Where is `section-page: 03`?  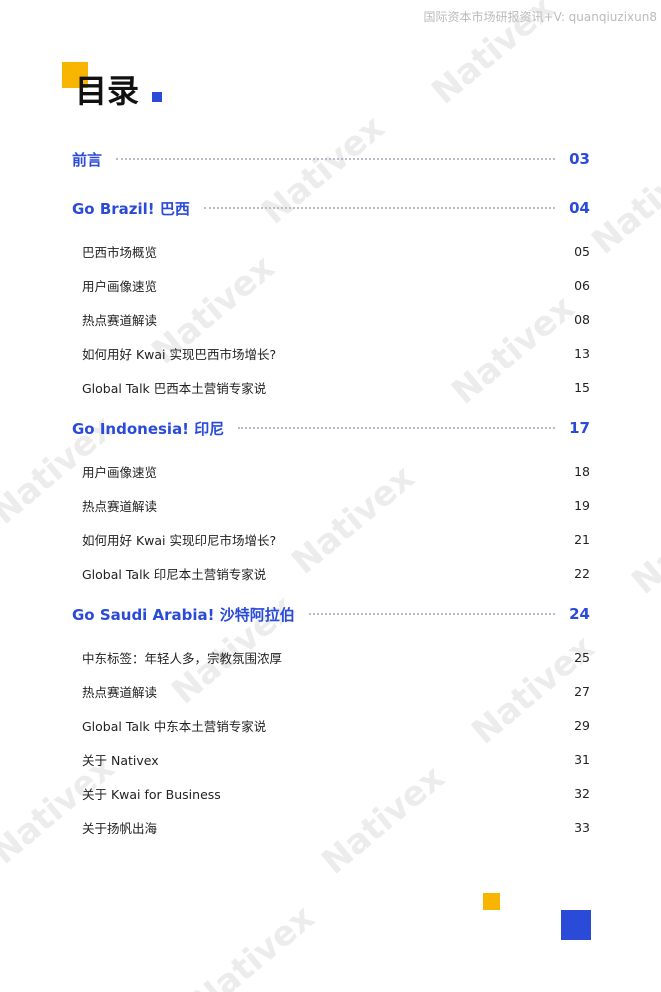 section-page: 03 is located at coordinates (579, 159).